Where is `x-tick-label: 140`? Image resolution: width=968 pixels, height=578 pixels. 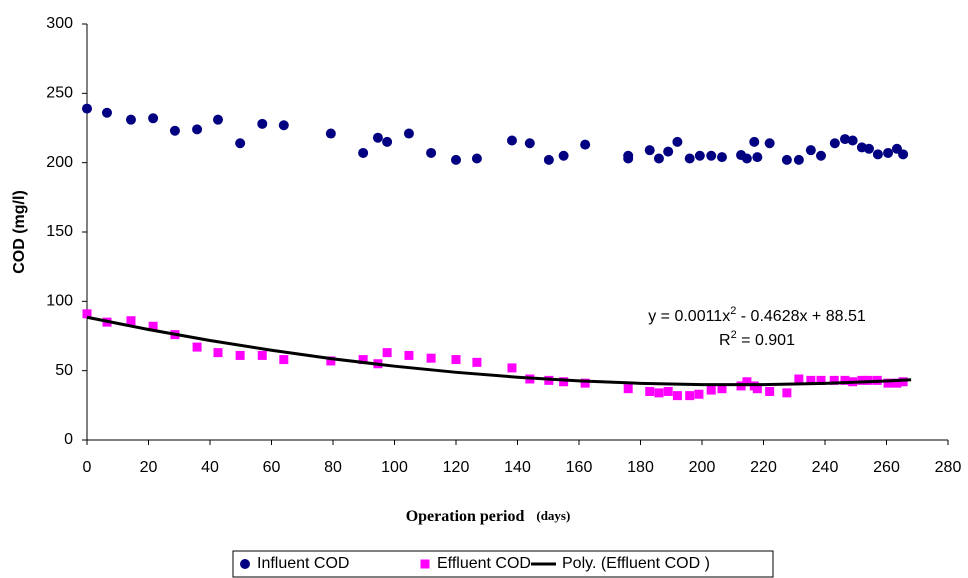 x-tick-label: 140 is located at coordinates (517, 467).